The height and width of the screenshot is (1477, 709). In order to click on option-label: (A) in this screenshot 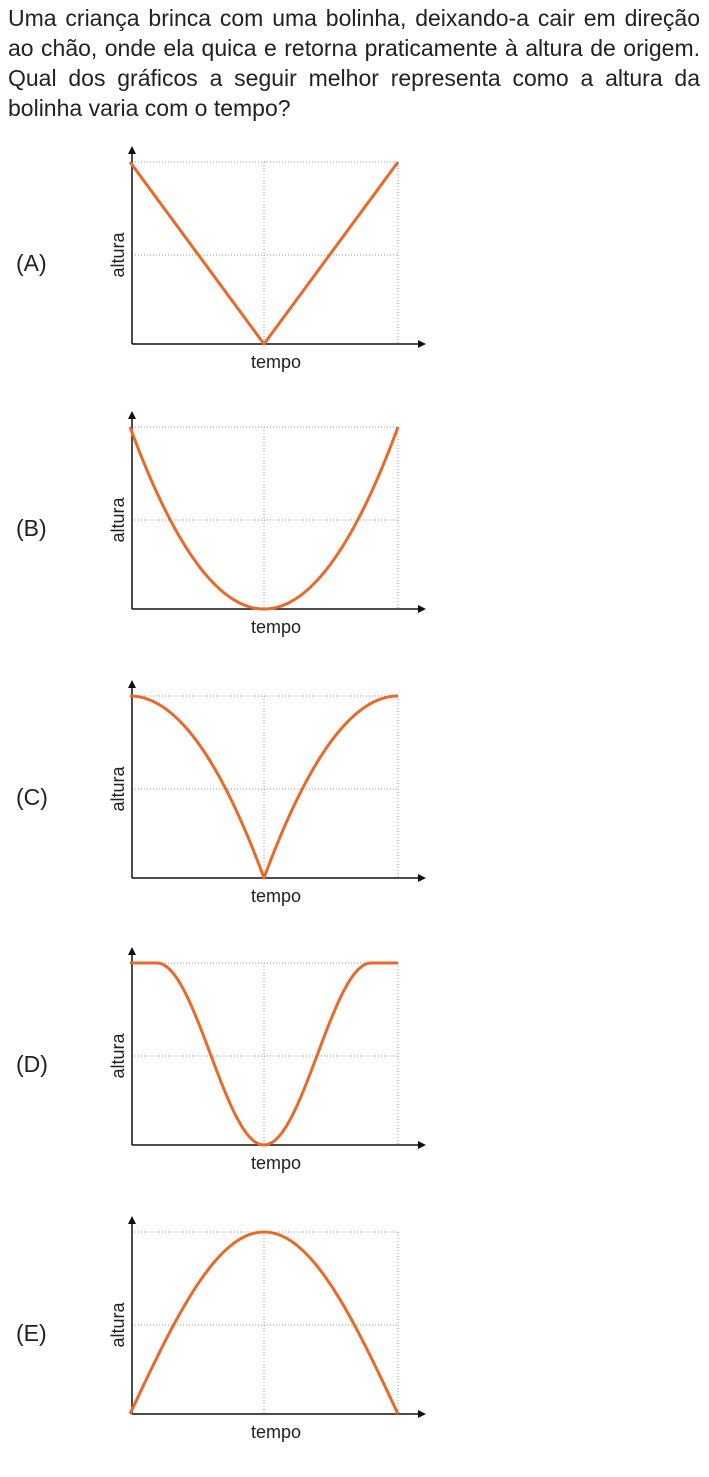, I will do `click(31, 263)`.